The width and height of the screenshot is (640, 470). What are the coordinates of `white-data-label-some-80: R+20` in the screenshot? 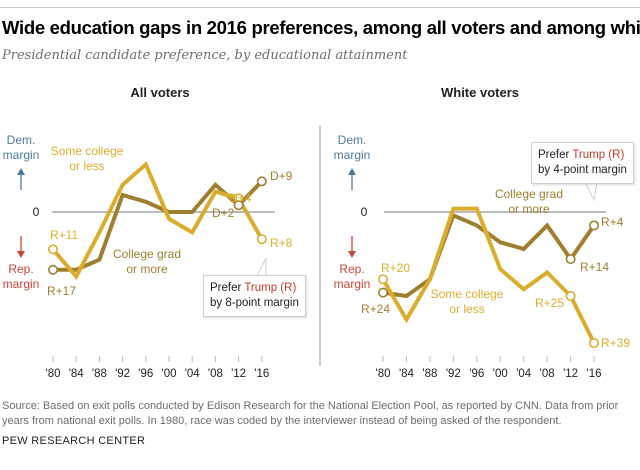 It's located at (395, 268).